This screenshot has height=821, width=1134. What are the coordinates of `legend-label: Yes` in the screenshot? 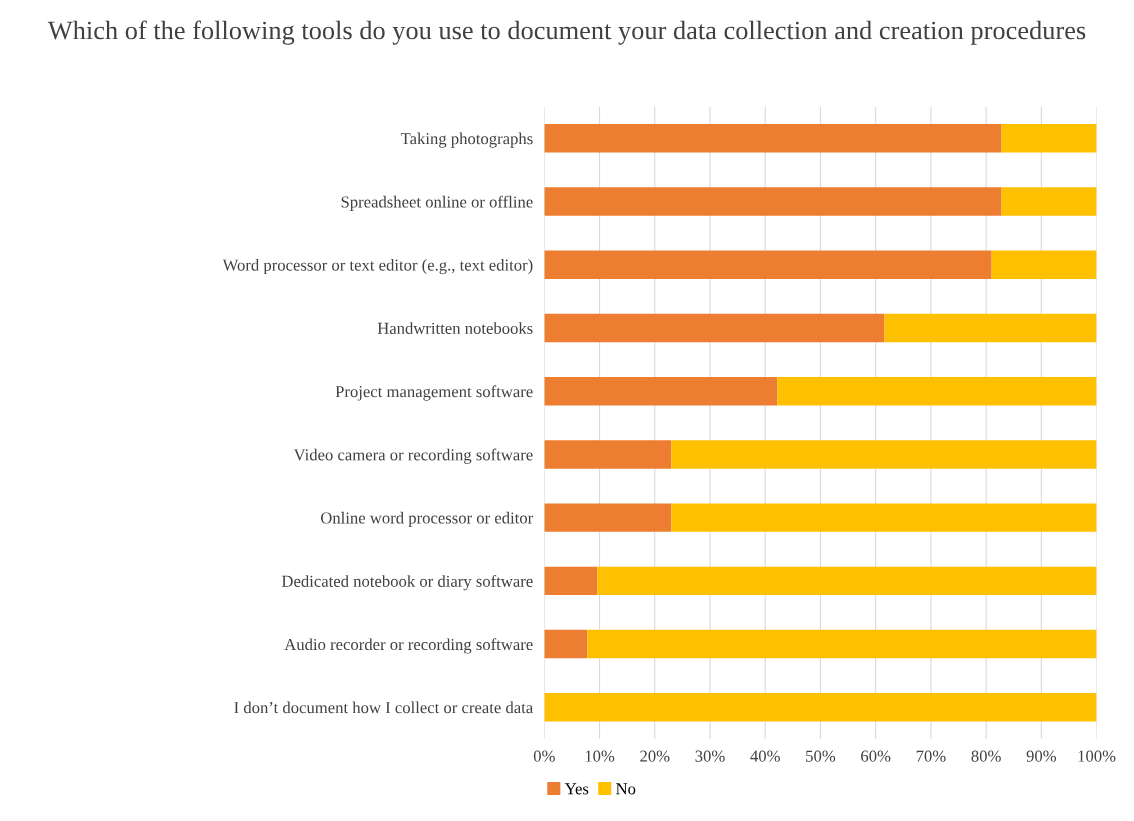 It's located at (576, 789).